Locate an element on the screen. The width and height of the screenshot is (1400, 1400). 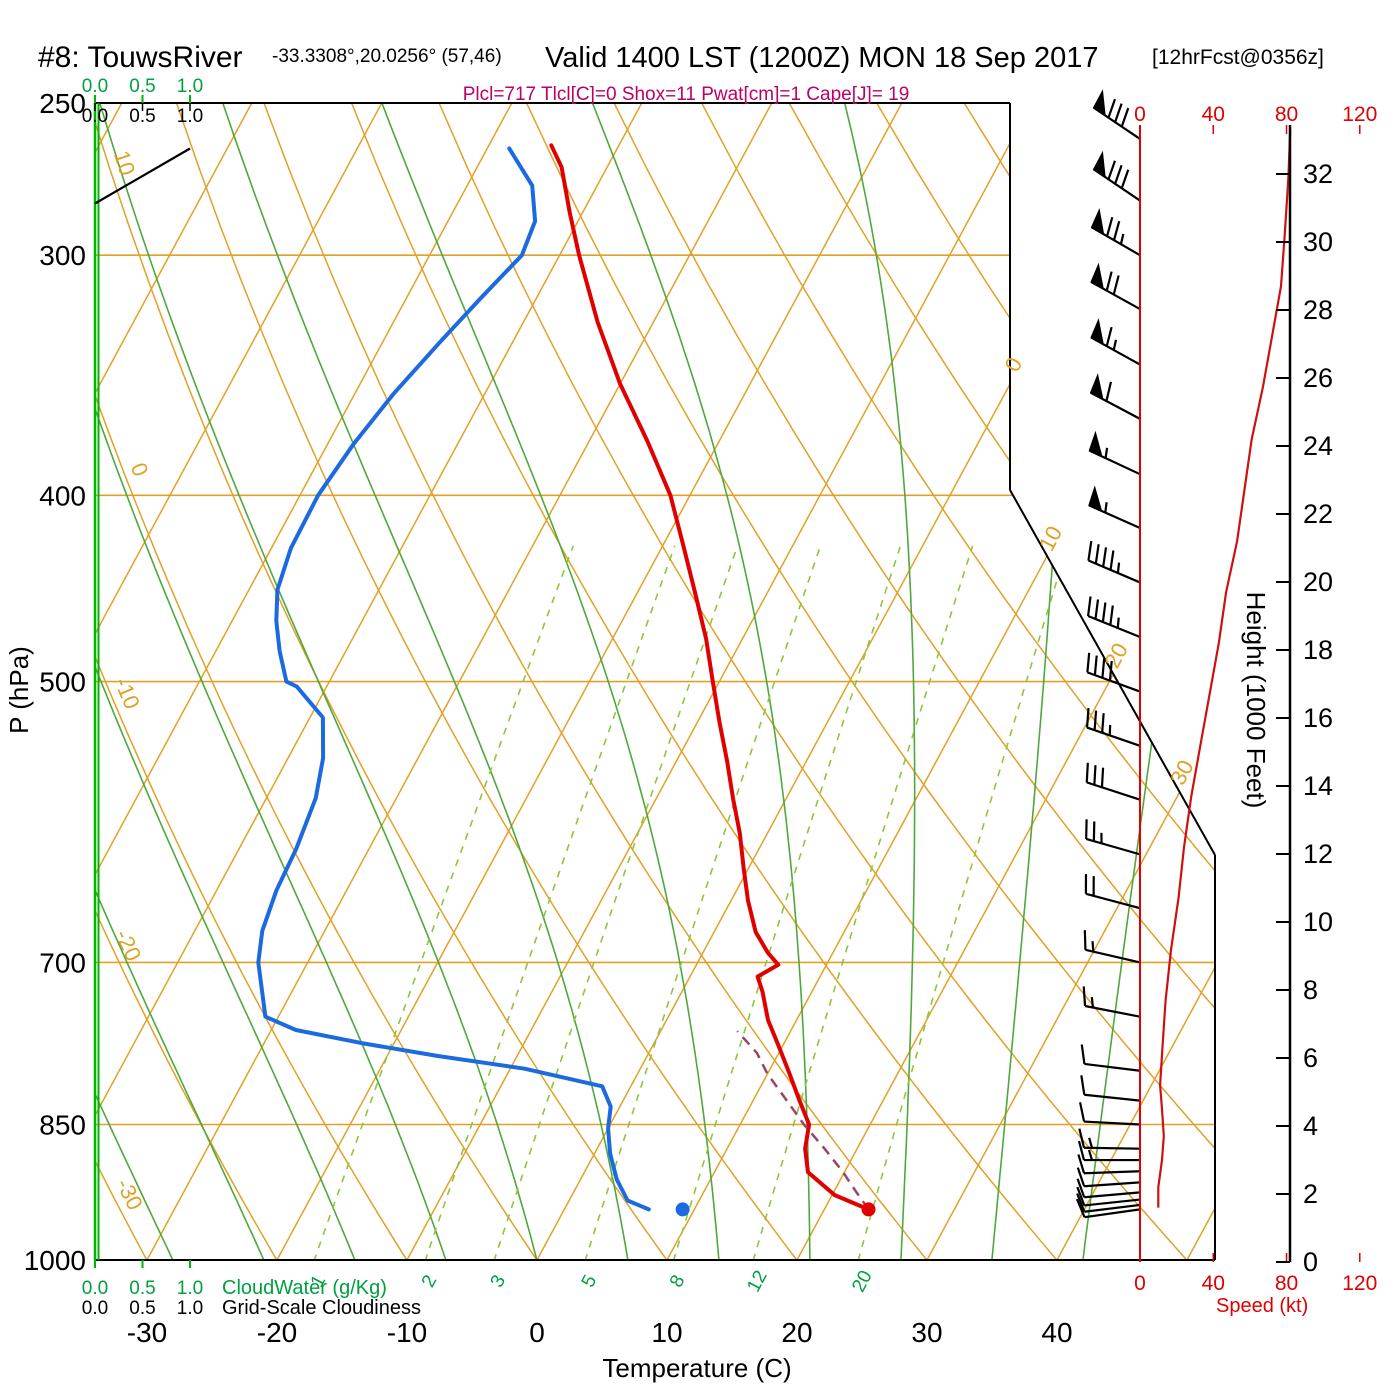
svg-text: 1000 is located at coordinates (55, 1260).